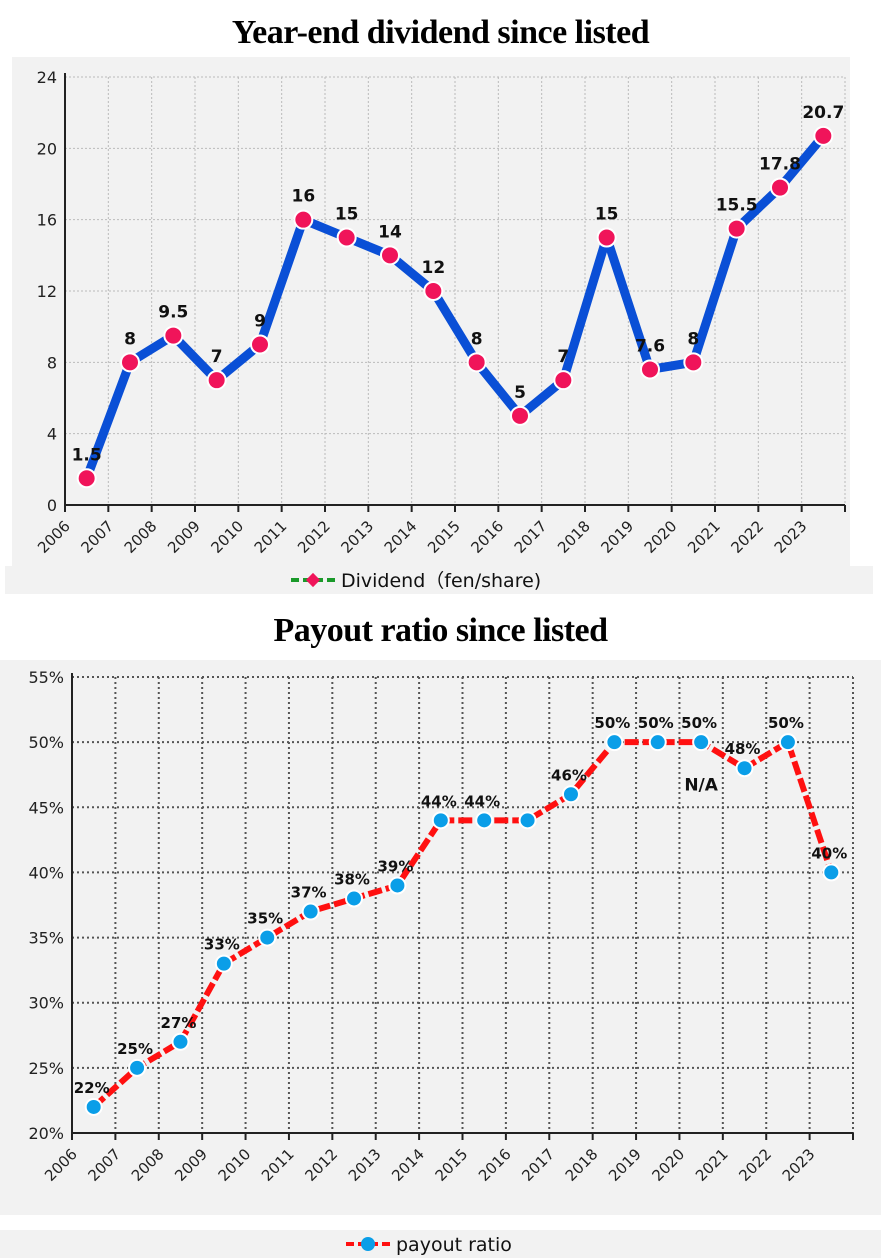 This screenshot has width=881, height=1259. Describe the element at coordinates (46, 938) in the screenshot. I see `y-tick-label: 35%` at that location.